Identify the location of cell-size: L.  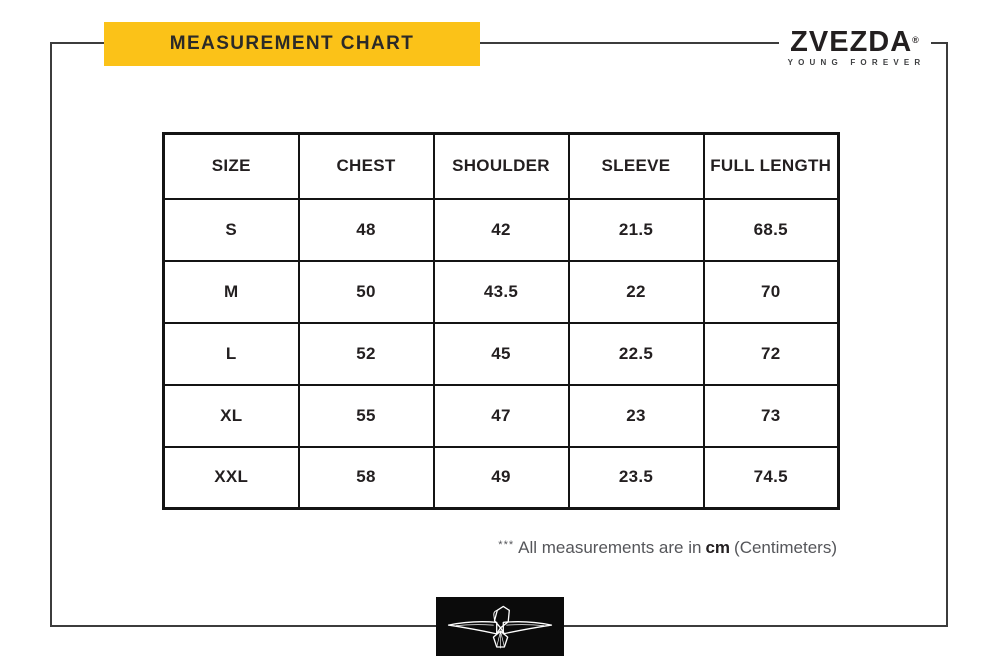
(231, 353).